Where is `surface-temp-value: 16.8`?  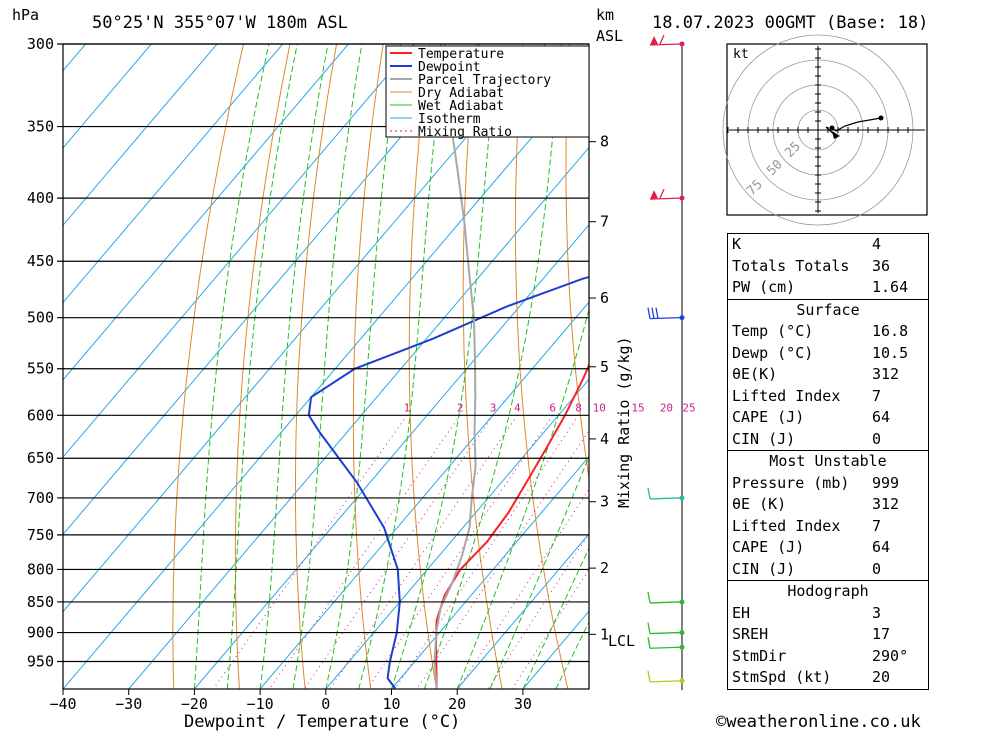
surface-temp-value: 16.8 is located at coordinates (890, 331).